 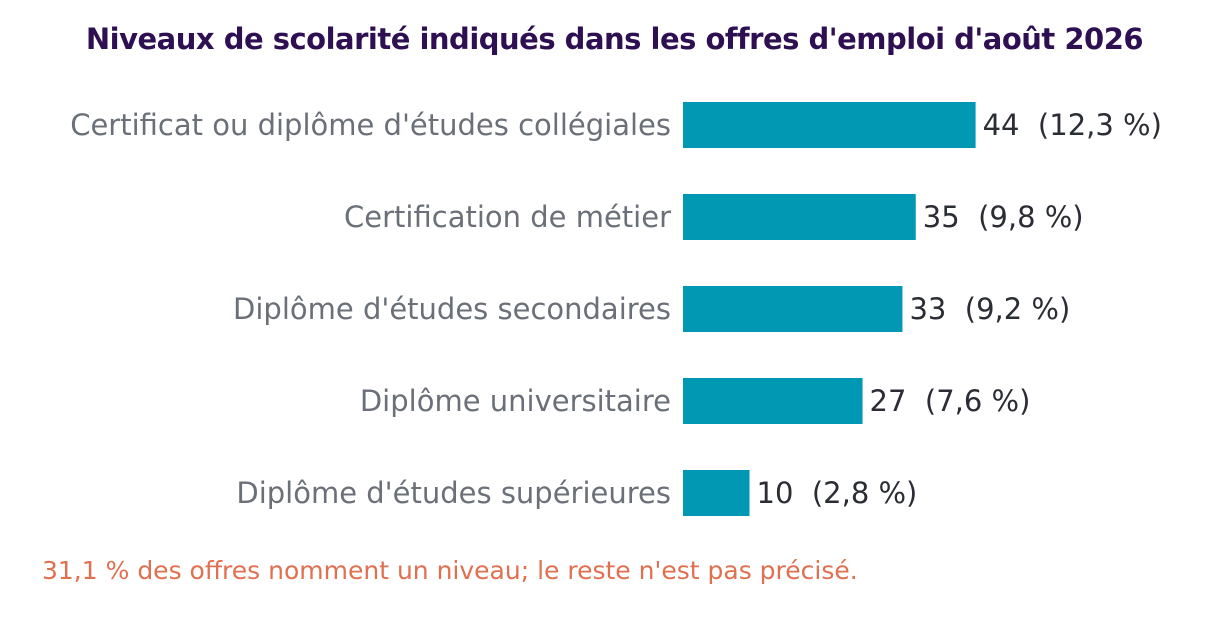 I want to click on category-label: Certification de métier, so click(x=507, y=217).